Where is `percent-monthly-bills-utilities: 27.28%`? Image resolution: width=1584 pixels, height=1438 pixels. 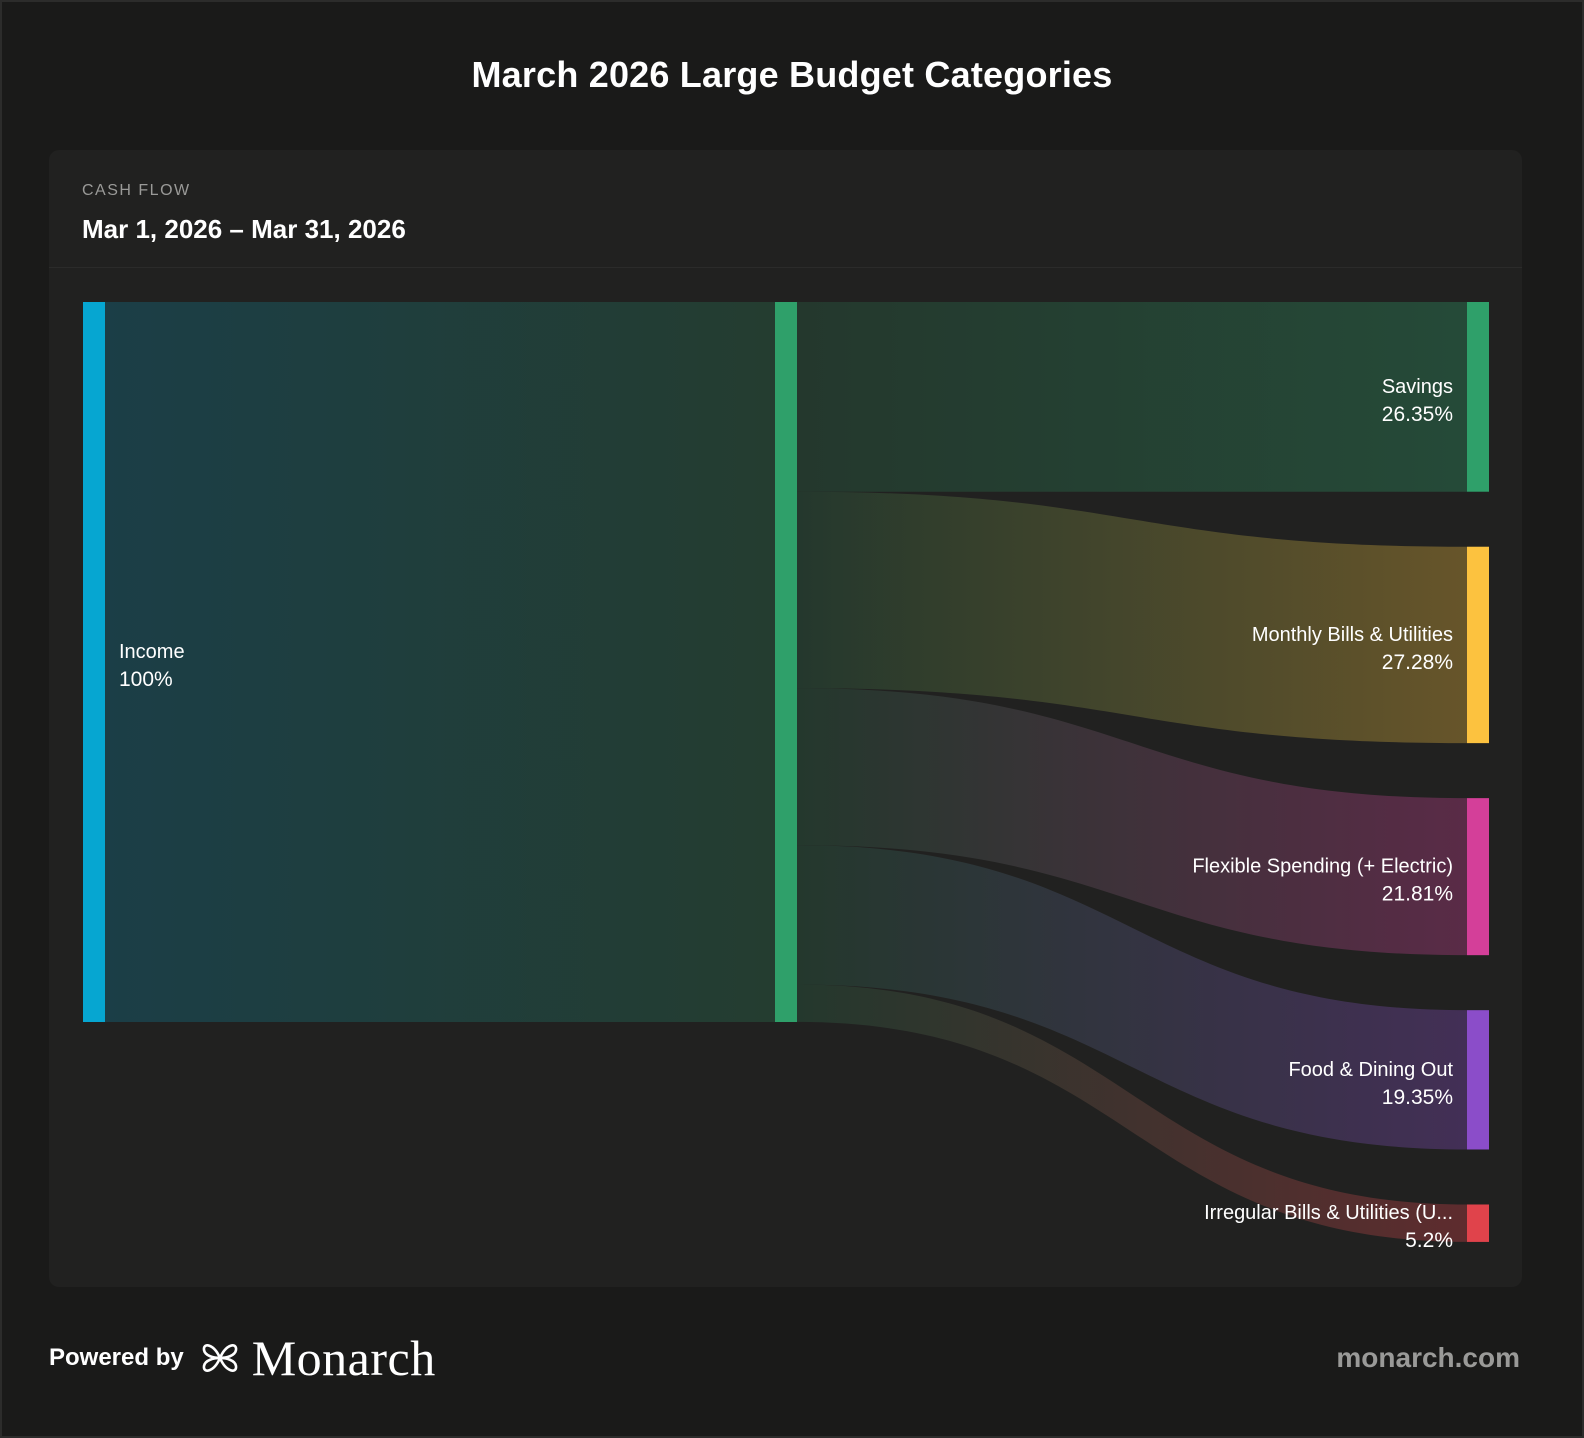
percent-monthly-bills-utilities: 27.28% is located at coordinates (1417, 662).